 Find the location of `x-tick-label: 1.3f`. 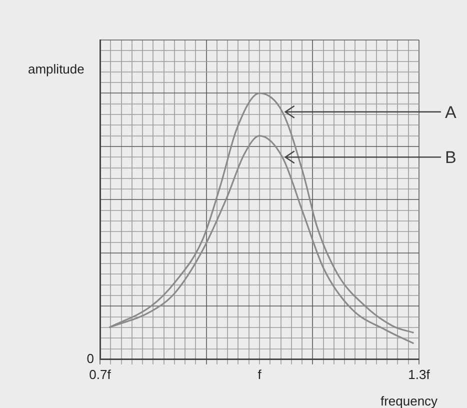

x-tick-label: 1.3f is located at coordinates (419, 374).